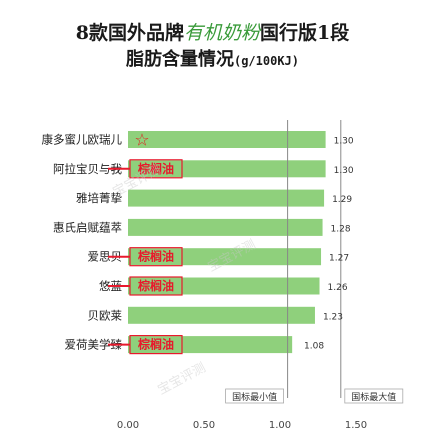 This screenshot has height=447, width=425. I want to click on chart-title-line1: 8款国外品牌有机奶粉国行版1段, so click(212, 31).